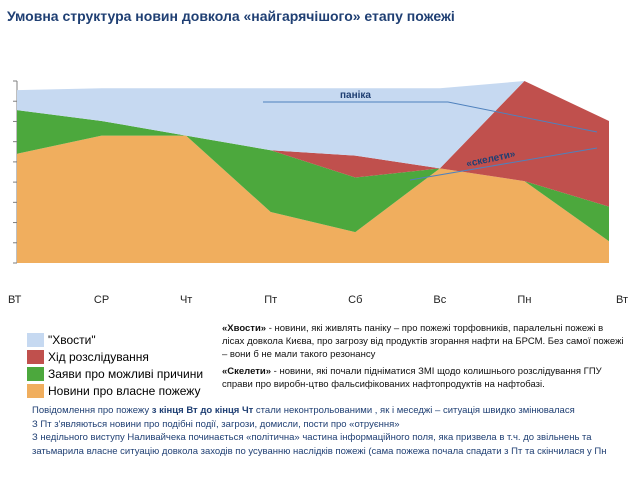 This screenshot has width=638, height=479. I want to click on x-tick-label: Чт, so click(186, 300).